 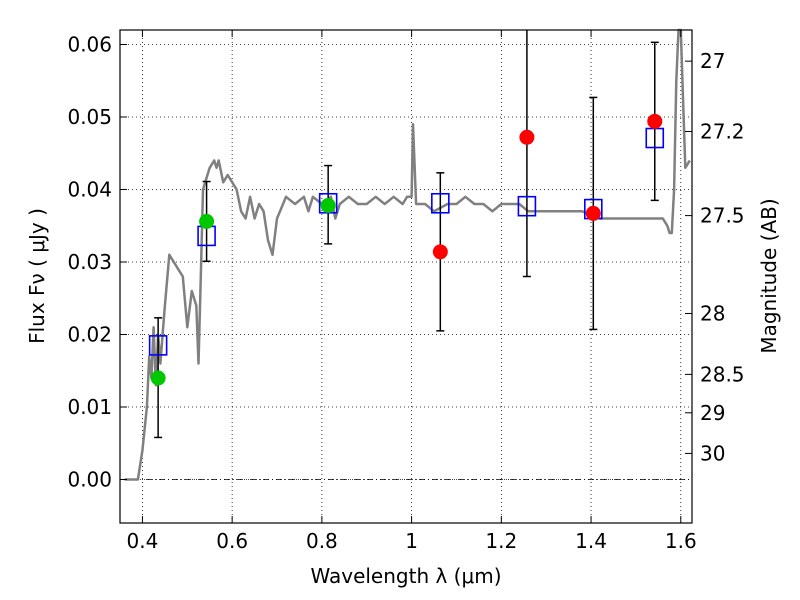 I want to click on x-tick-label: 1.6, so click(x=681, y=541).